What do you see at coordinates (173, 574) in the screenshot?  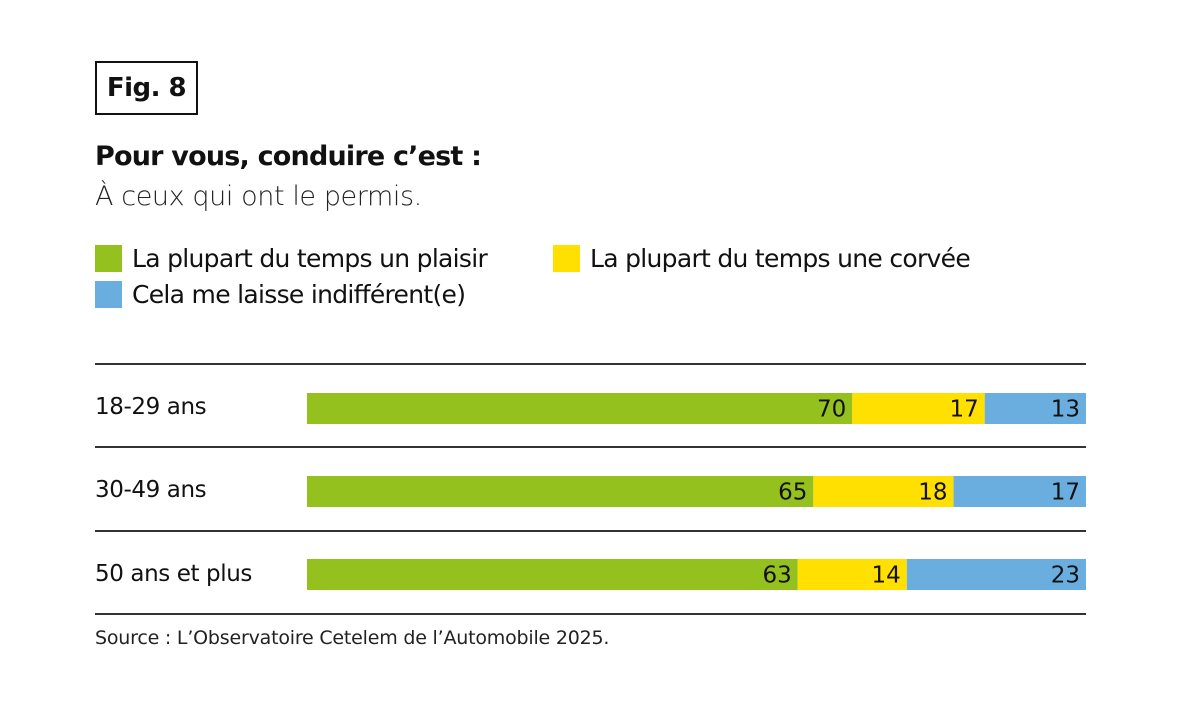 I see `row-label-50-plus: 50 ans et plus` at bounding box center [173, 574].